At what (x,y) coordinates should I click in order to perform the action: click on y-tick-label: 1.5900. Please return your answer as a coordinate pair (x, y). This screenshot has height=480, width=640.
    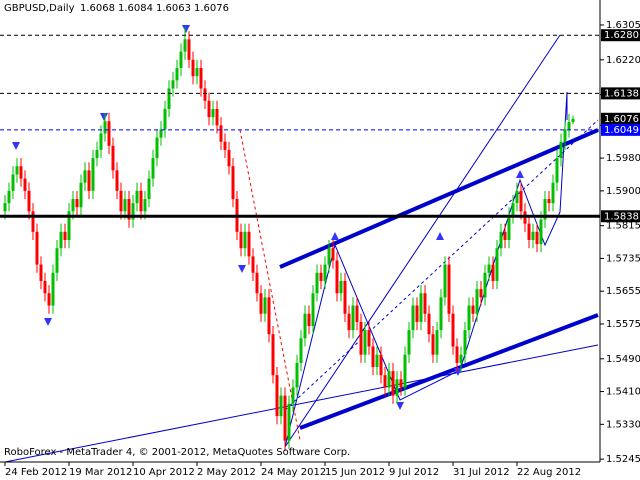
    Looking at the image, I should click on (623, 191).